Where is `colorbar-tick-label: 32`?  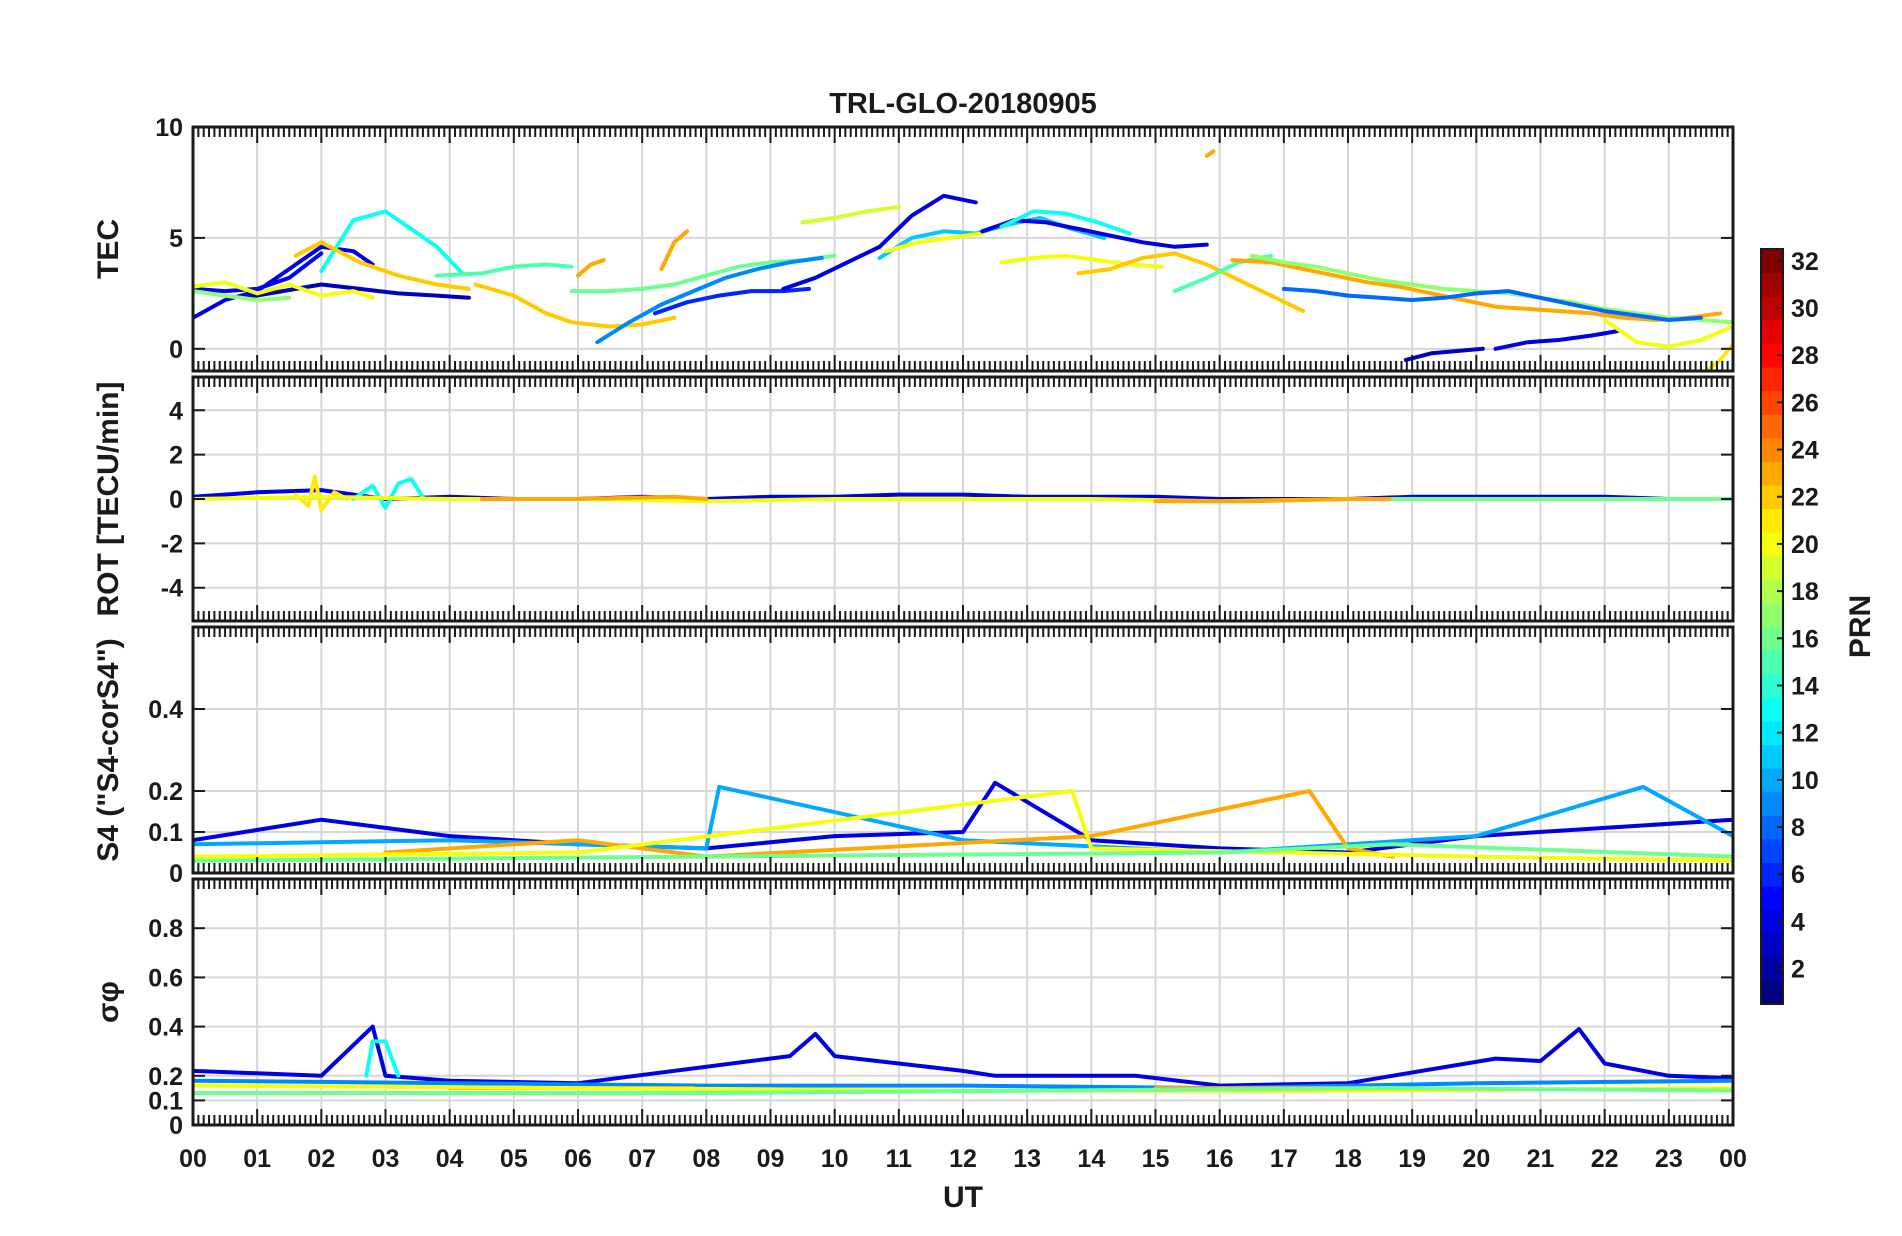
colorbar-tick-label: 32 is located at coordinates (1805, 262).